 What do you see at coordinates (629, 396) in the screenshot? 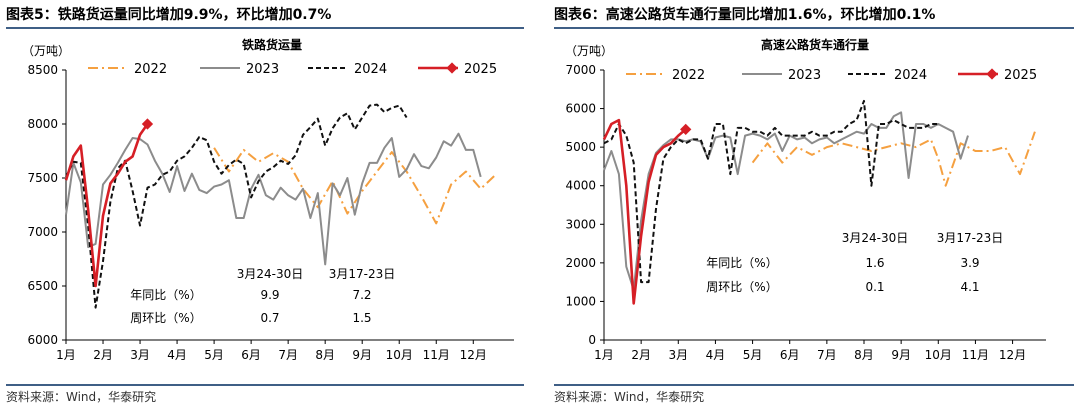
I see `panel-2-source: 资料来源：Wind，华泰研究` at bounding box center [629, 396].